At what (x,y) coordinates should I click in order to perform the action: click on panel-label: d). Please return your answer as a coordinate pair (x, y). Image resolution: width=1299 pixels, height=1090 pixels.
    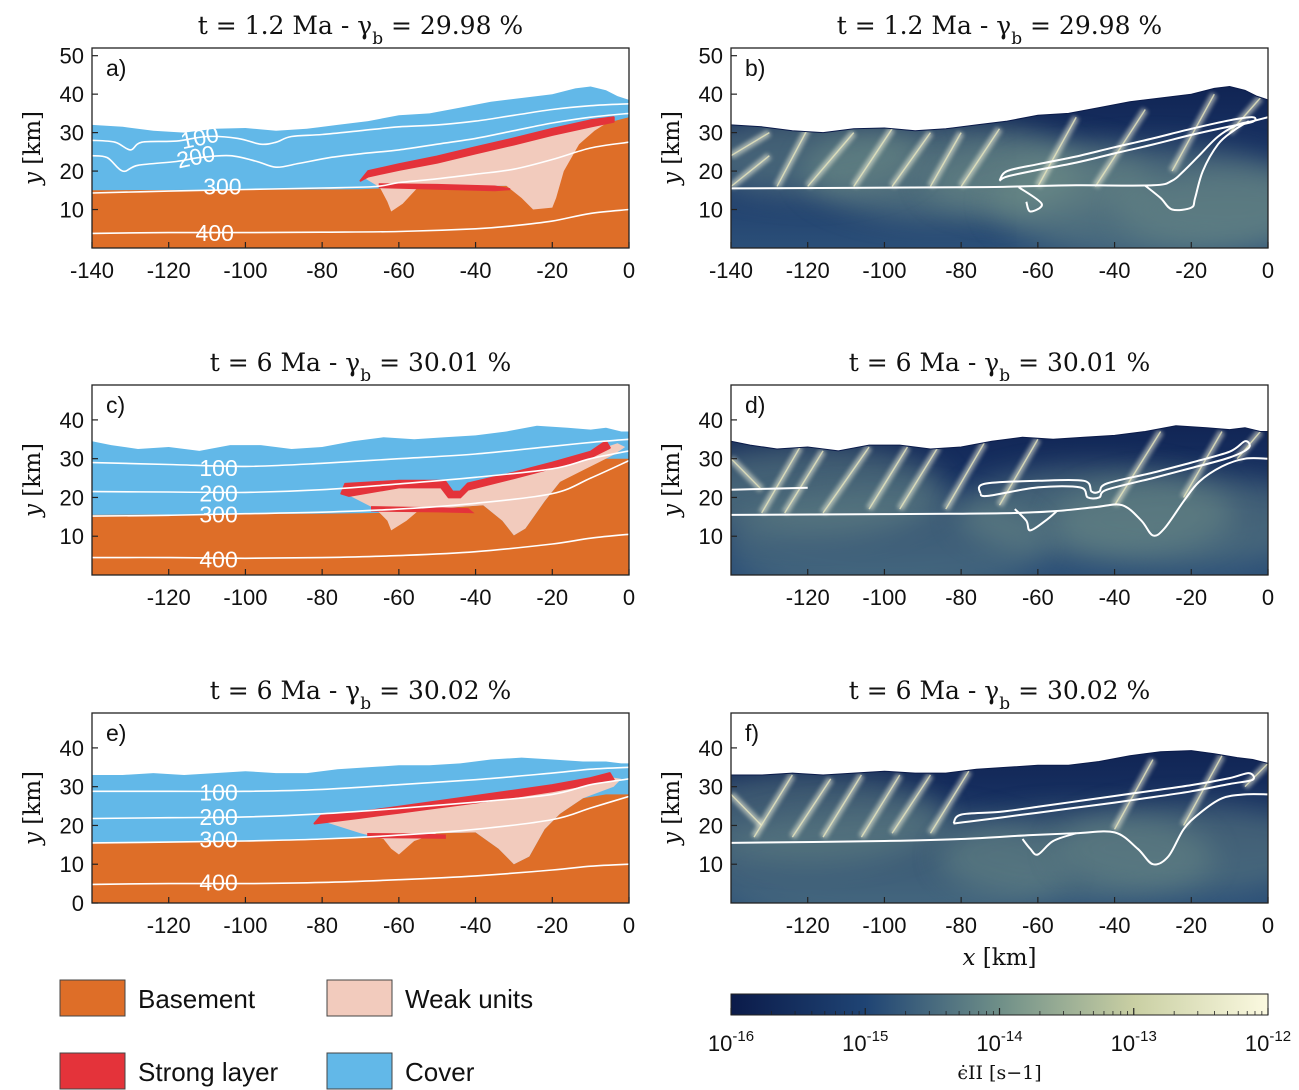
    Looking at the image, I should click on (755, 405).